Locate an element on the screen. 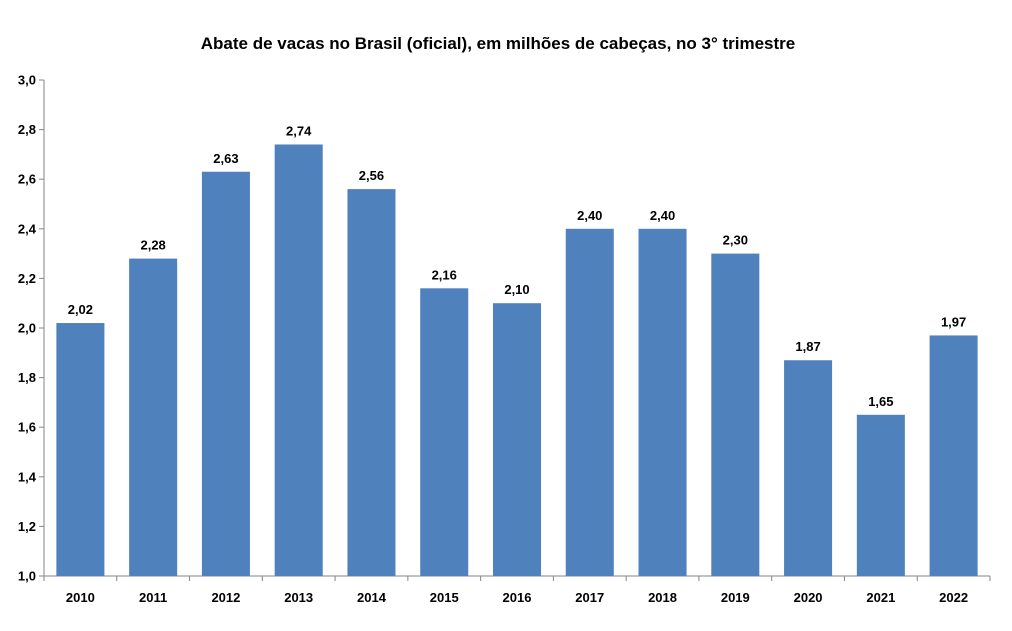  bar-2014 is located at coordinates (371, 382).